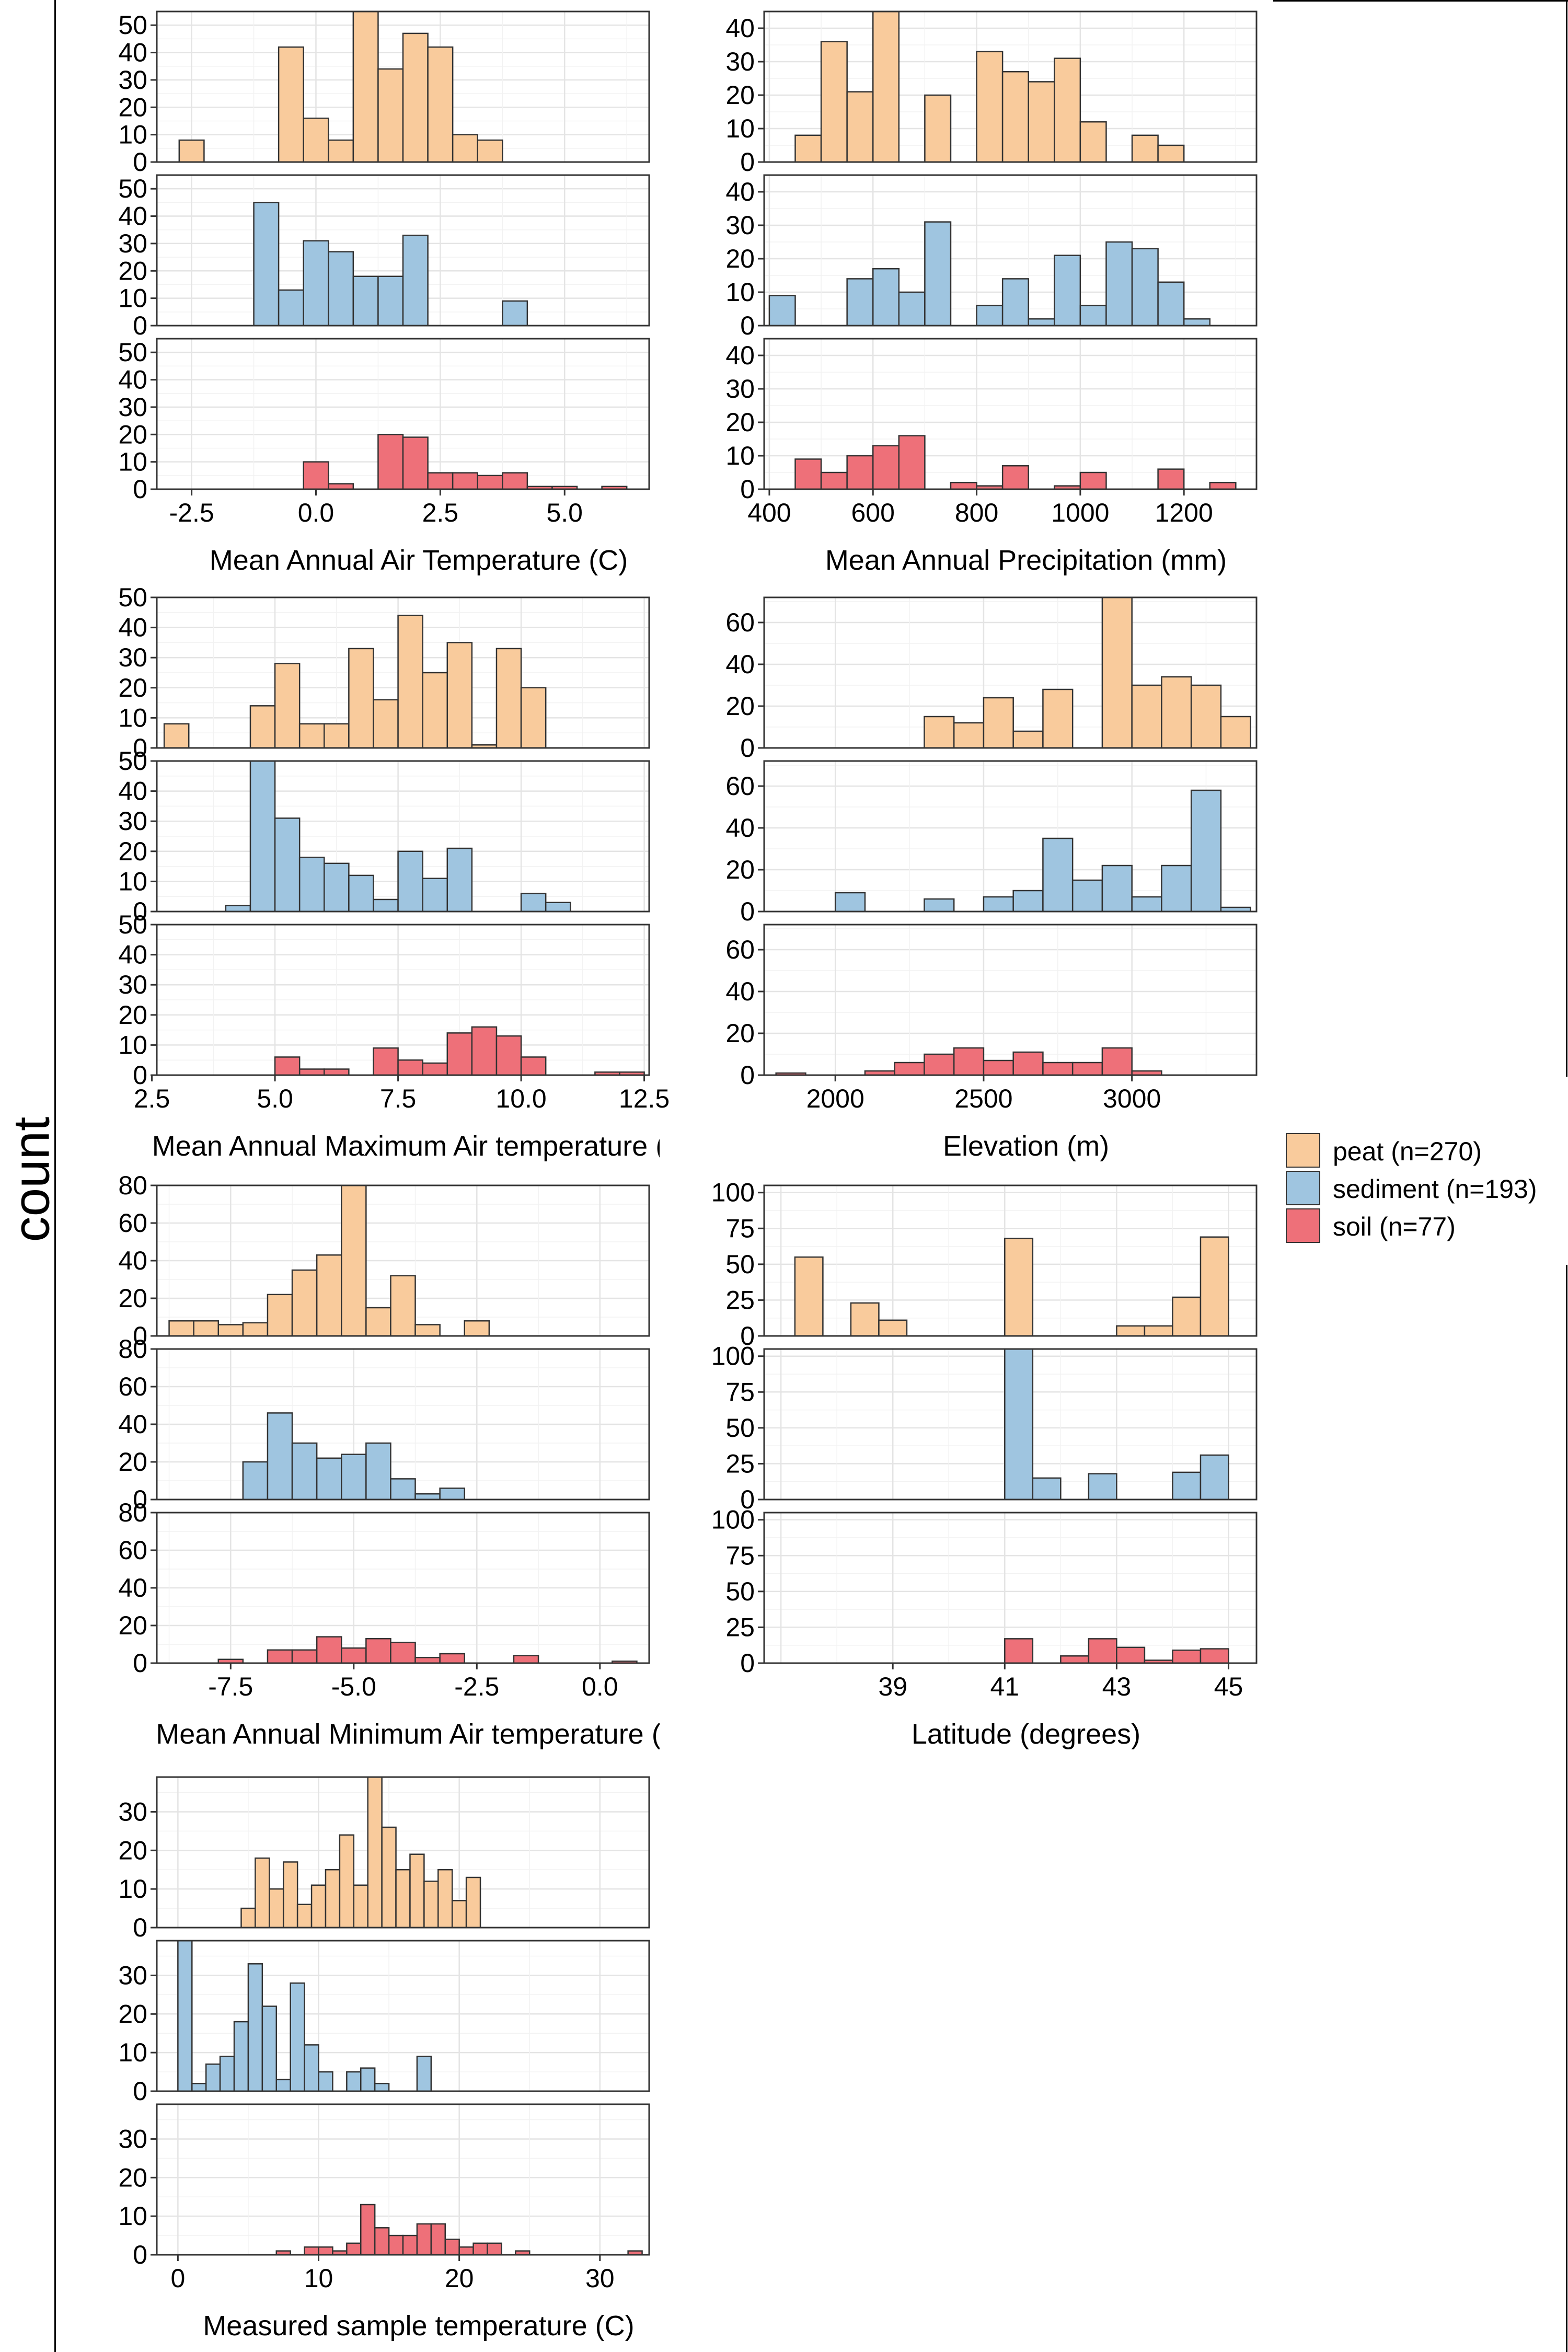  What do you see at coordinates (740, 258) in the screenshot?
I see `y-tick-label: 20` at bounding box center [740, 258].